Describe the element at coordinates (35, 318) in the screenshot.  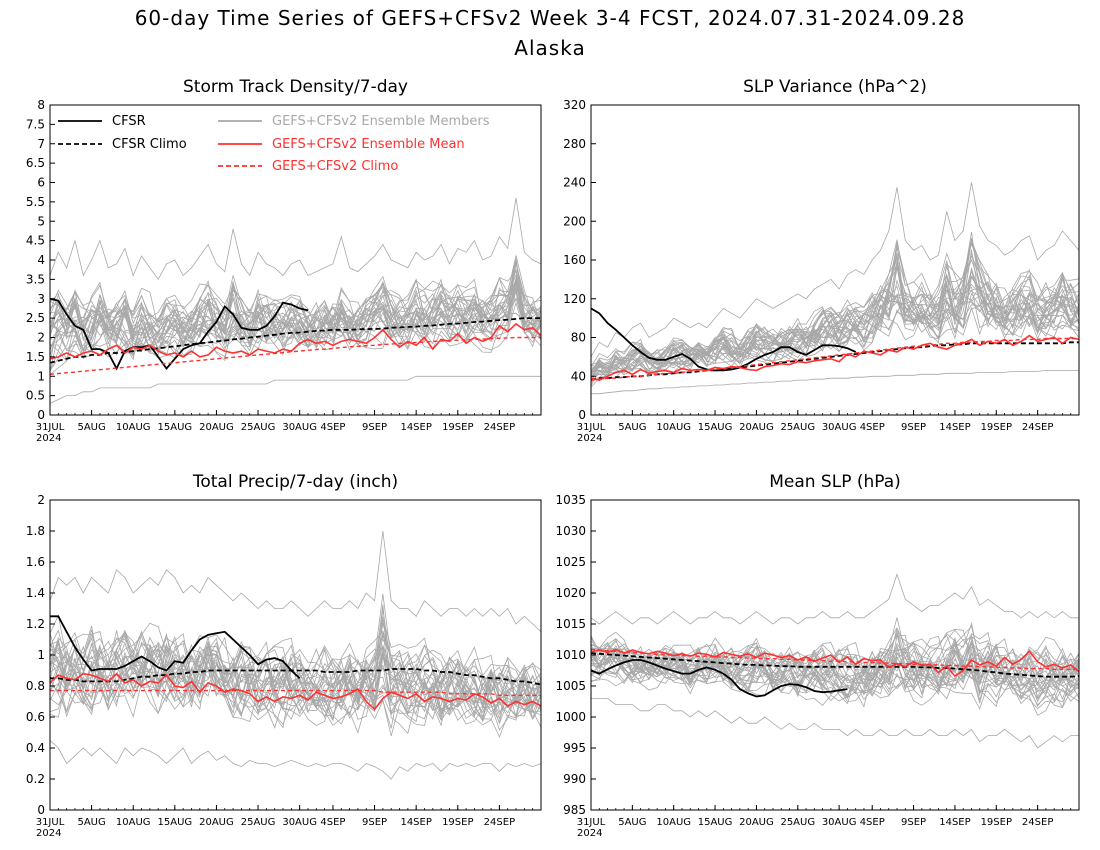
I see `y-tick-label: 2.5` at that location.